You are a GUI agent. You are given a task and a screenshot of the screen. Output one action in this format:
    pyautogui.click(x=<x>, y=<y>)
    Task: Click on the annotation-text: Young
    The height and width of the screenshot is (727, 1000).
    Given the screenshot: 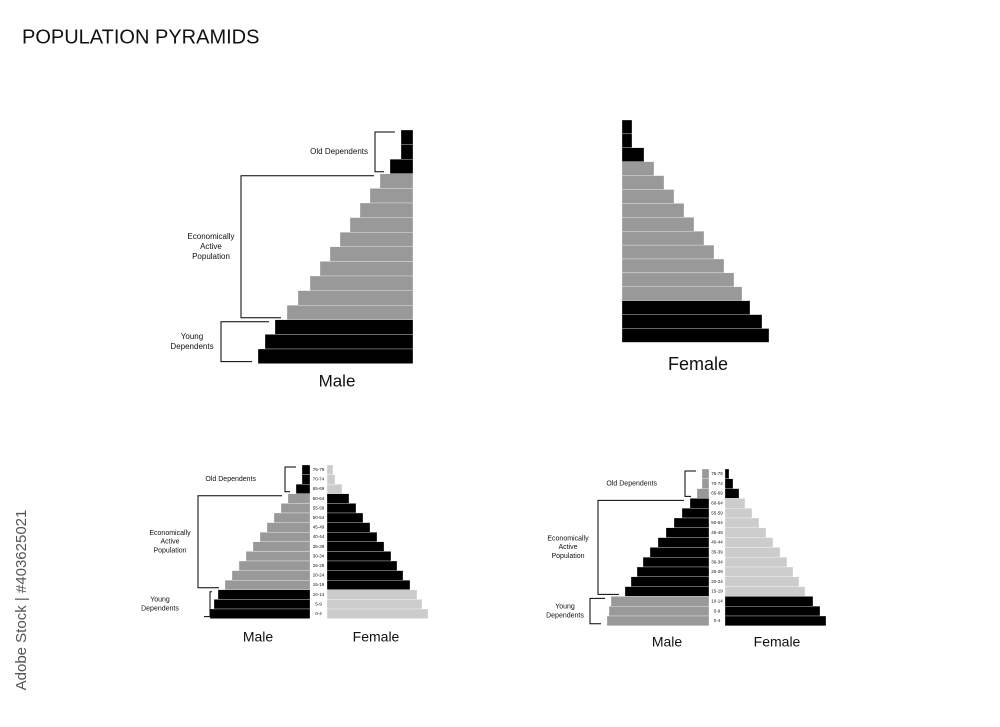 What is the action you would take?
    pyautogui.click(x=160, y=600)
    